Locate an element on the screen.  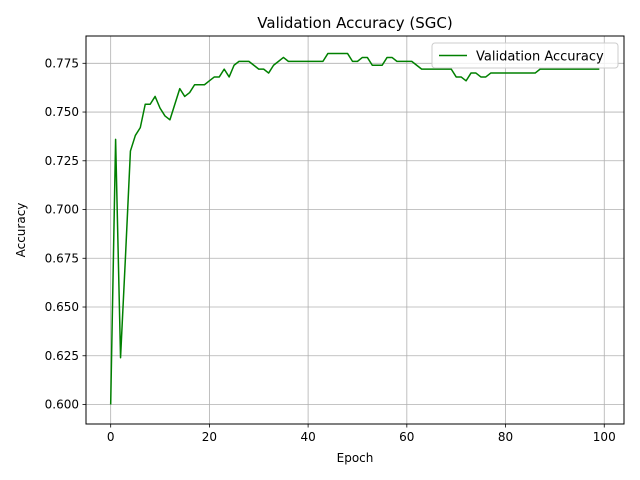
y-tick-label: 0.675 is located at coordinates (62, 258).